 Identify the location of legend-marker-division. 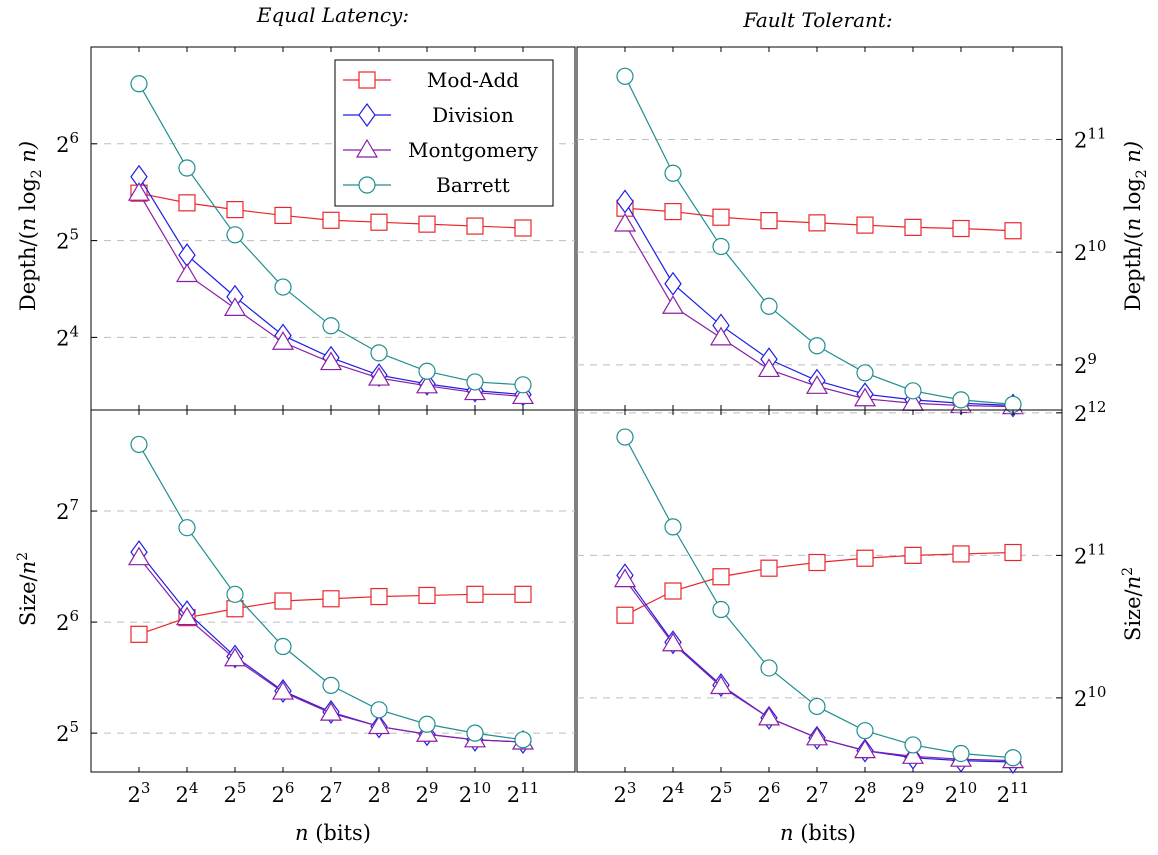
(367, 115).